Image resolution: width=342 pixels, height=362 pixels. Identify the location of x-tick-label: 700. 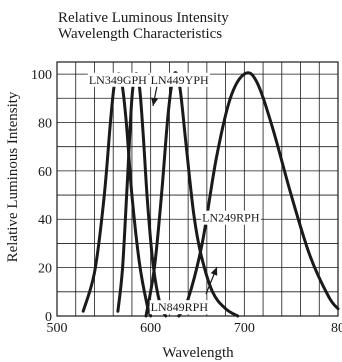
(244, 328).